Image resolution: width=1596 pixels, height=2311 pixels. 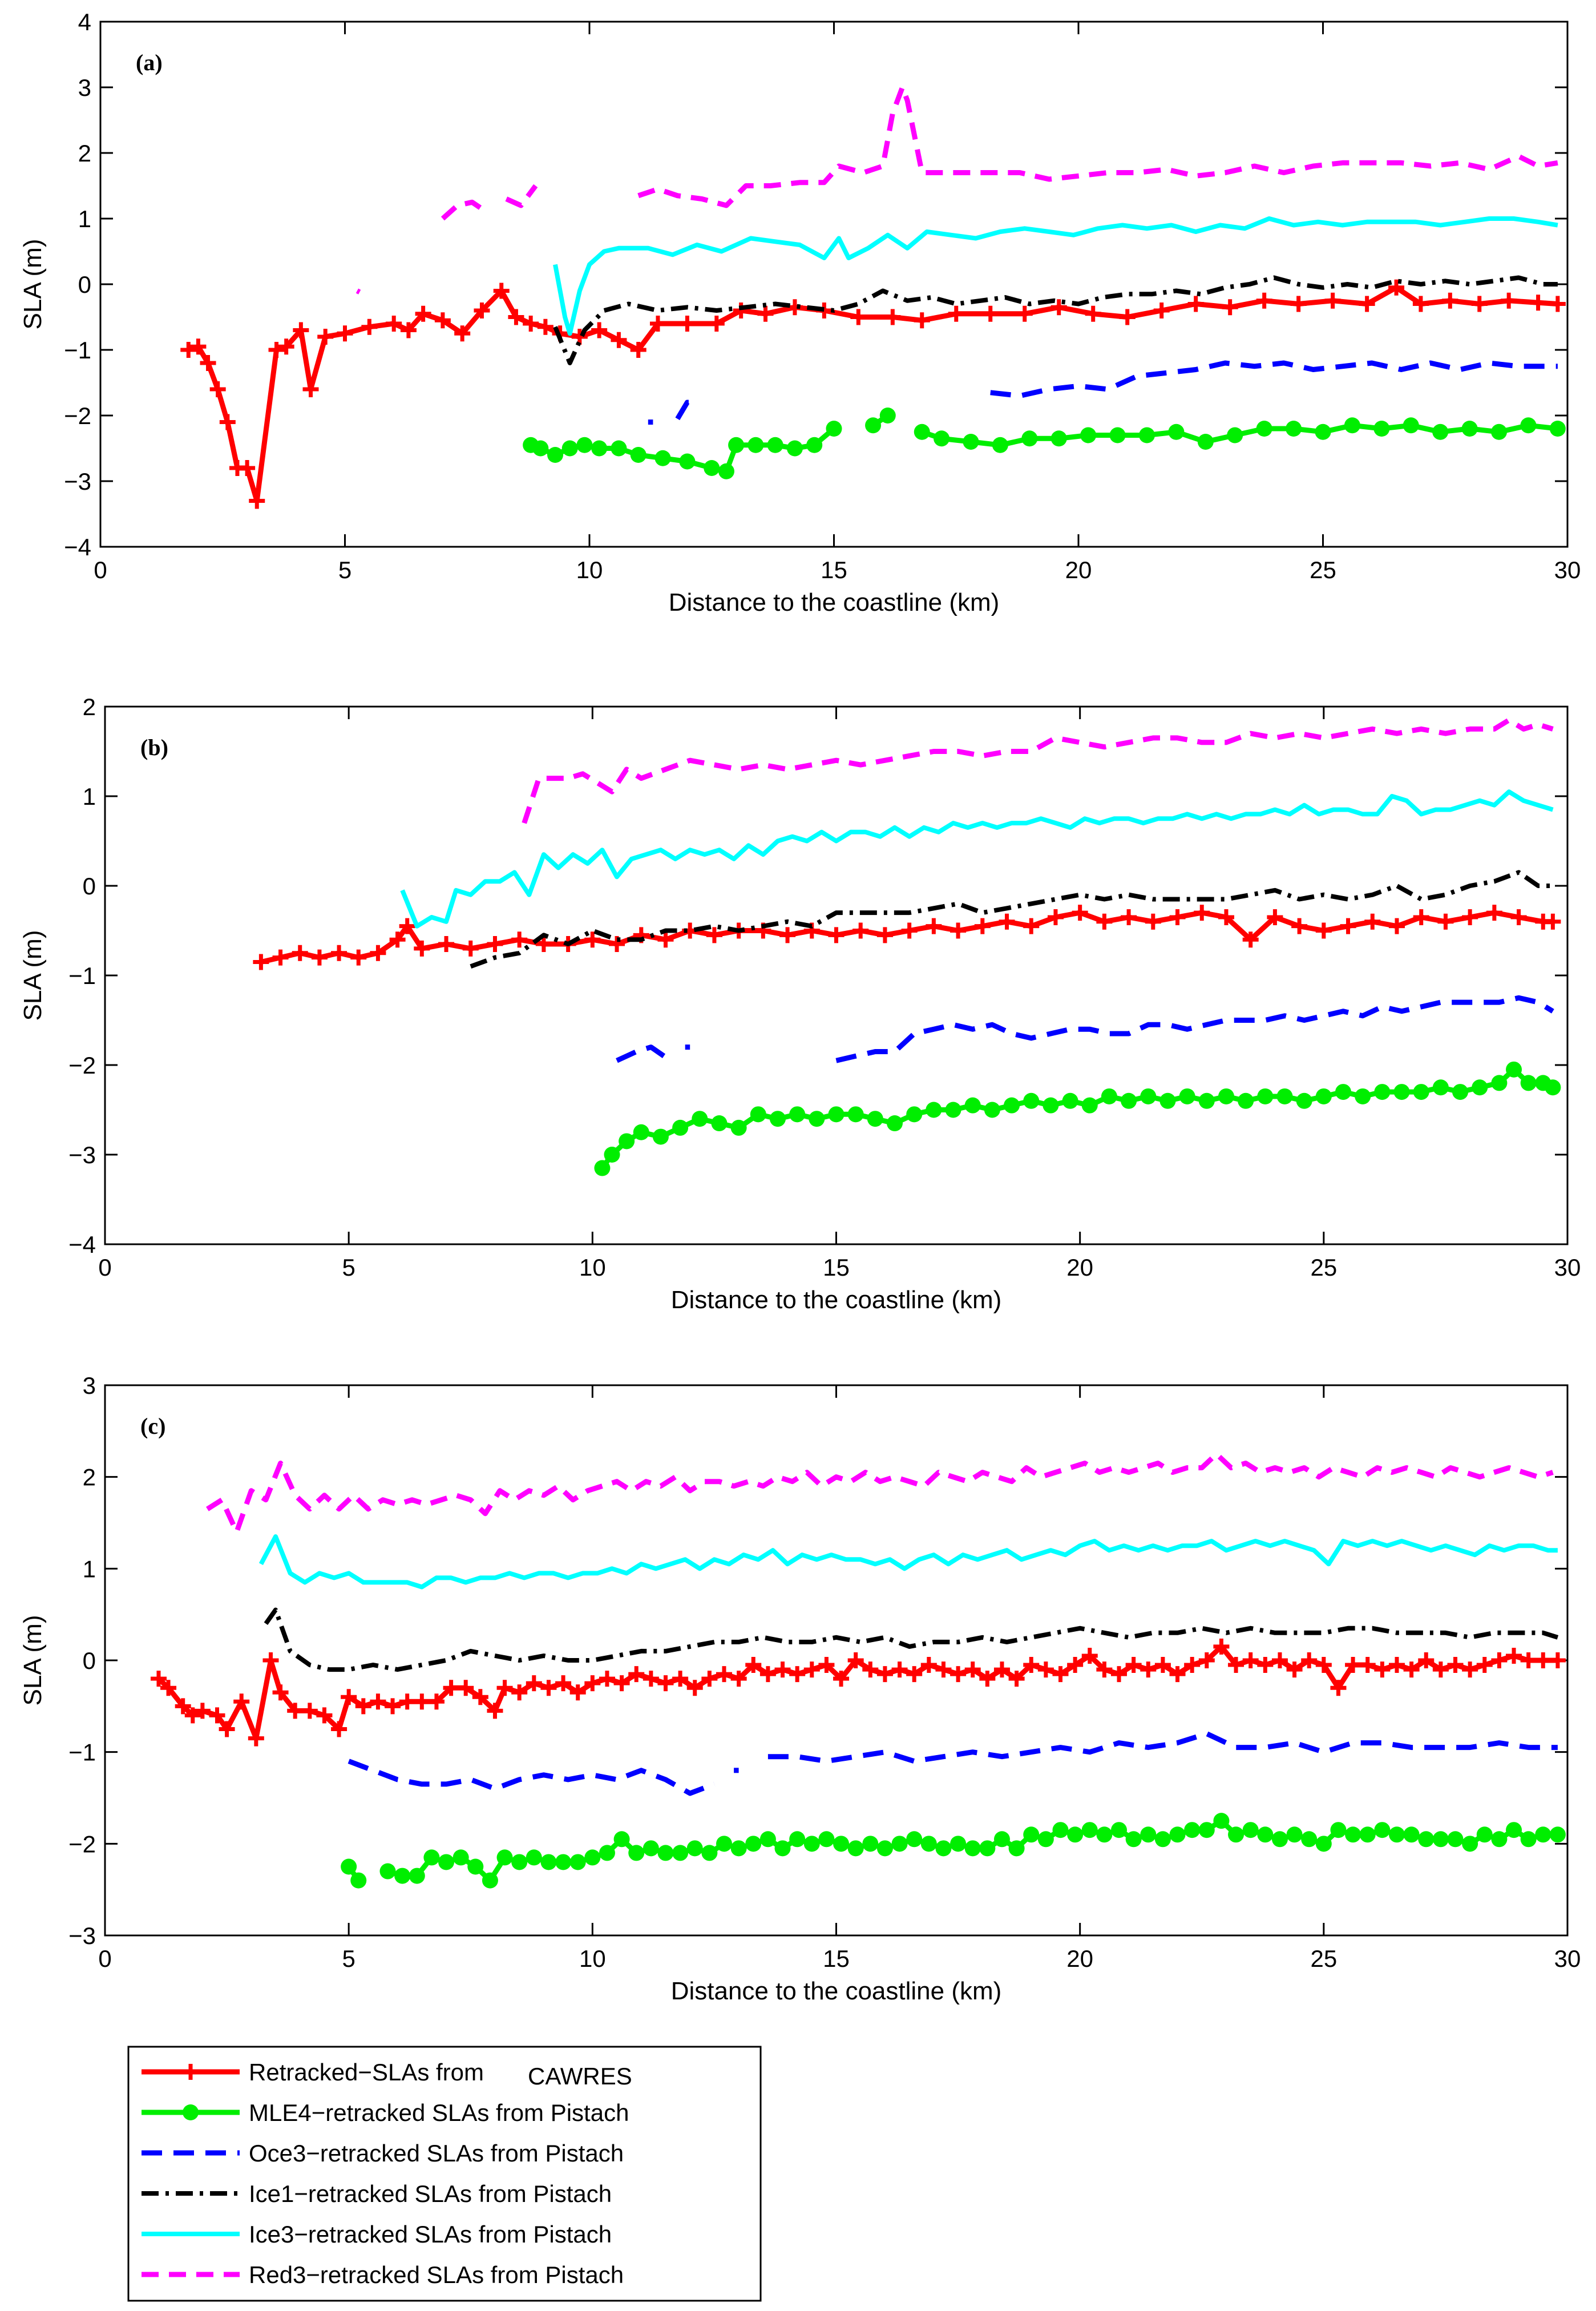 I want to click on legend-label-oce3: Oce3−retracked SLAs from Pistach, so click(x=436, y=2153).